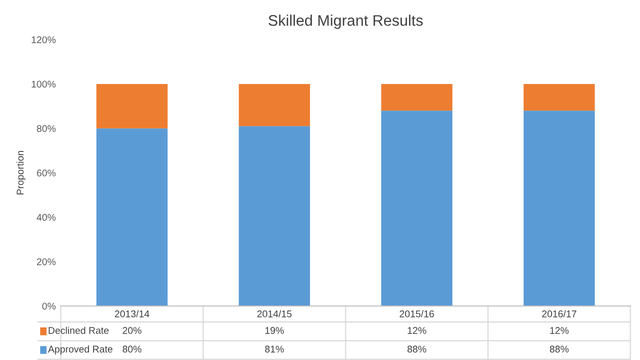 The height and width of the screenshot is (360, 640). What do you see at coordinates (21, 172) in the screenshot?
I see `y-axis-title: Proportion` at bounding box center [21, 172].